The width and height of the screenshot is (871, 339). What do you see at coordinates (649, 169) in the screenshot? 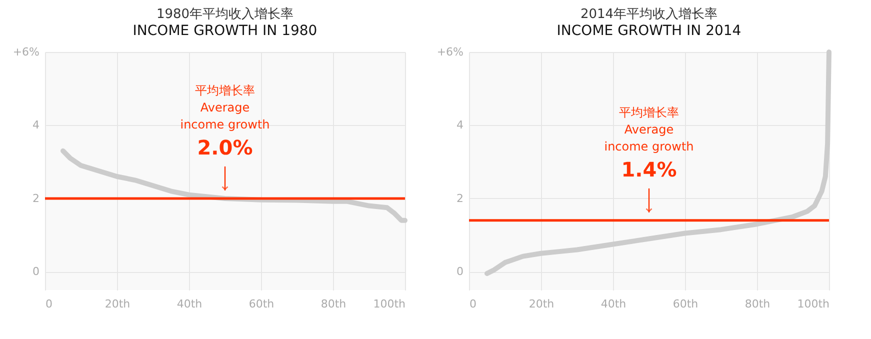
I see `ref-line-label: 1.4%` at bounding box center [649, 169].